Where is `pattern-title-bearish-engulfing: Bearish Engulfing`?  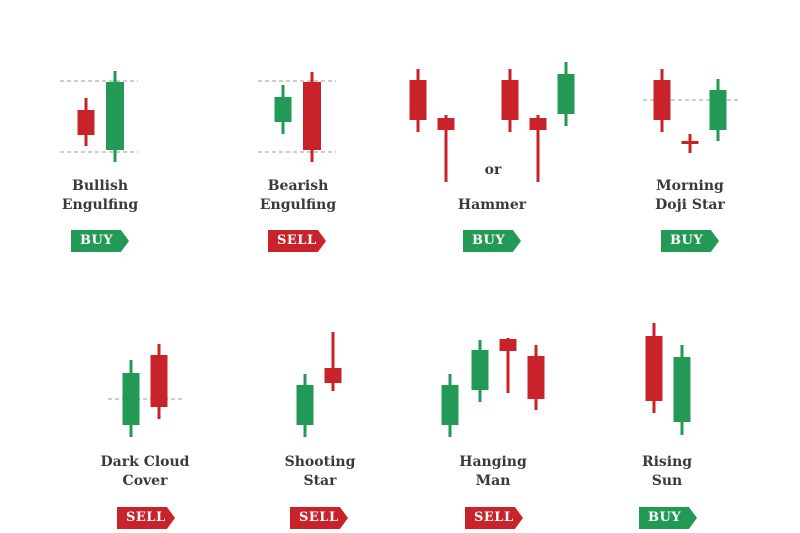 pattern-title-bearish-engulfing: Bearish Engulfing is located at coordinates (298, 195).